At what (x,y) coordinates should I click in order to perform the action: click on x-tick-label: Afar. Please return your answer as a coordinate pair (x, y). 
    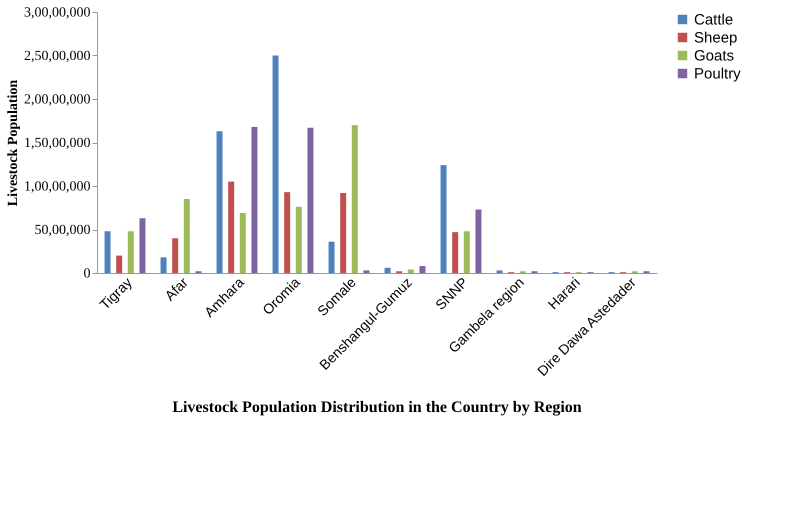
    Looking at the image, I should click on (176, 289).